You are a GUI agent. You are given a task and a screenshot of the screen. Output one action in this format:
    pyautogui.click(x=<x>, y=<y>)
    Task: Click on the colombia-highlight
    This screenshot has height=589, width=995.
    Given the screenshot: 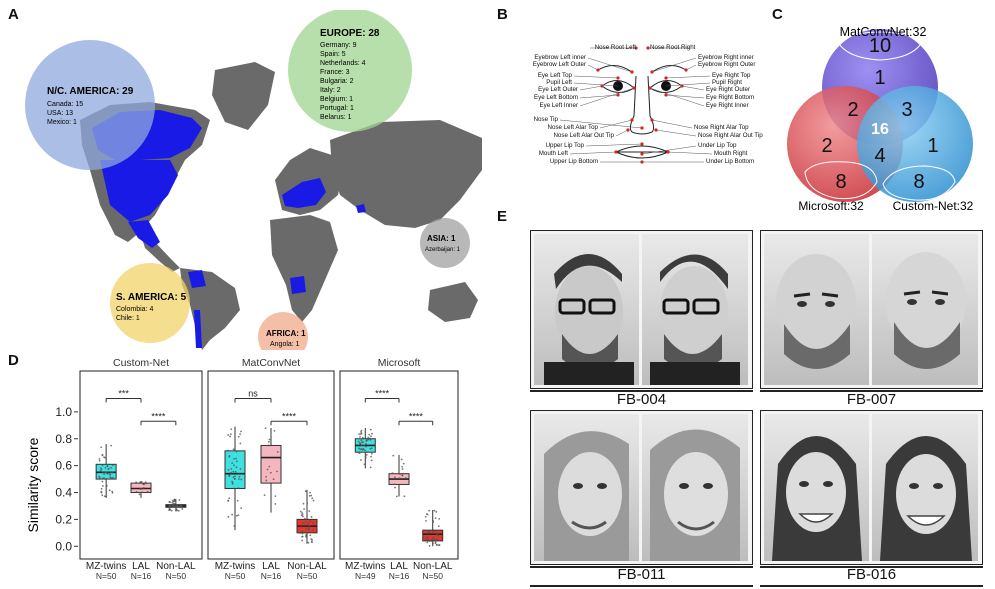 What is the action you would take?
    pyautogui.click(x=197, y=279)
    